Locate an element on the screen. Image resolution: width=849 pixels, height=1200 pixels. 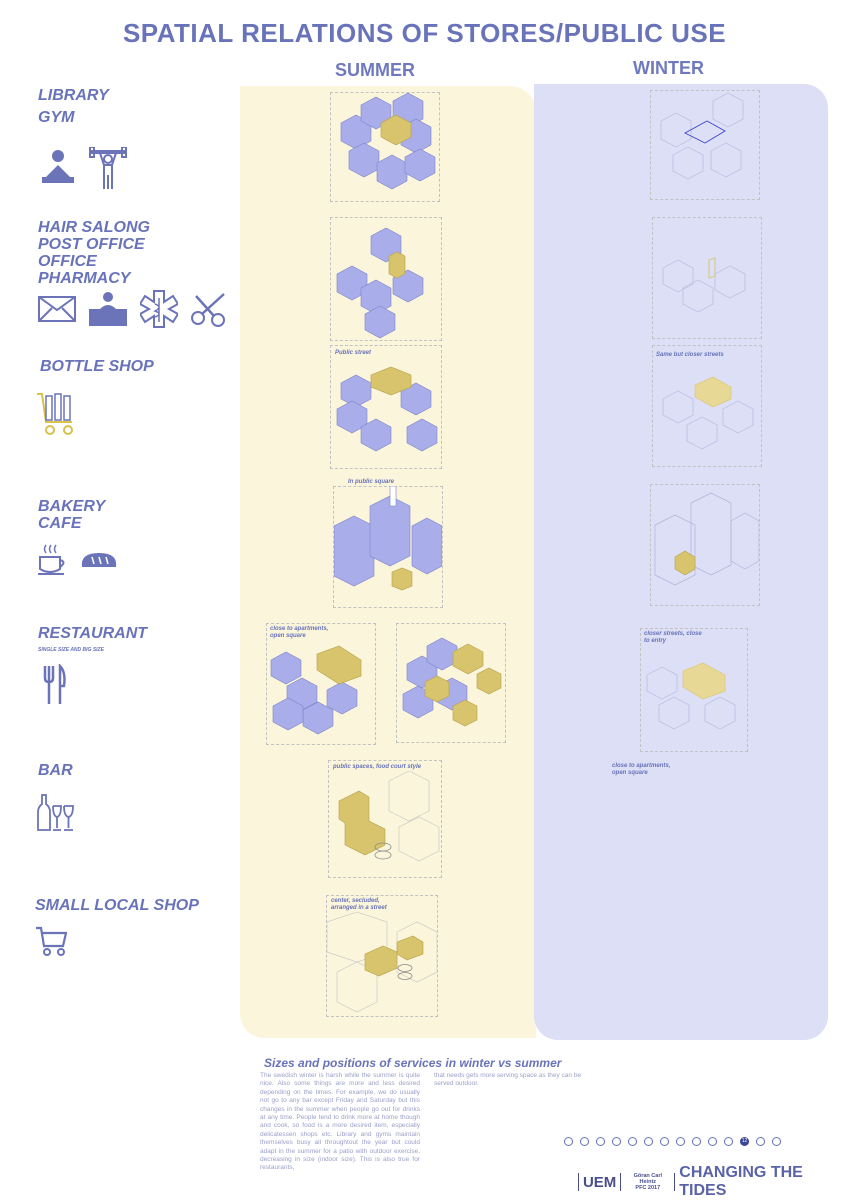
category-bakery-cafe: BAKERY CAFE is located at coordinates (71, 515).